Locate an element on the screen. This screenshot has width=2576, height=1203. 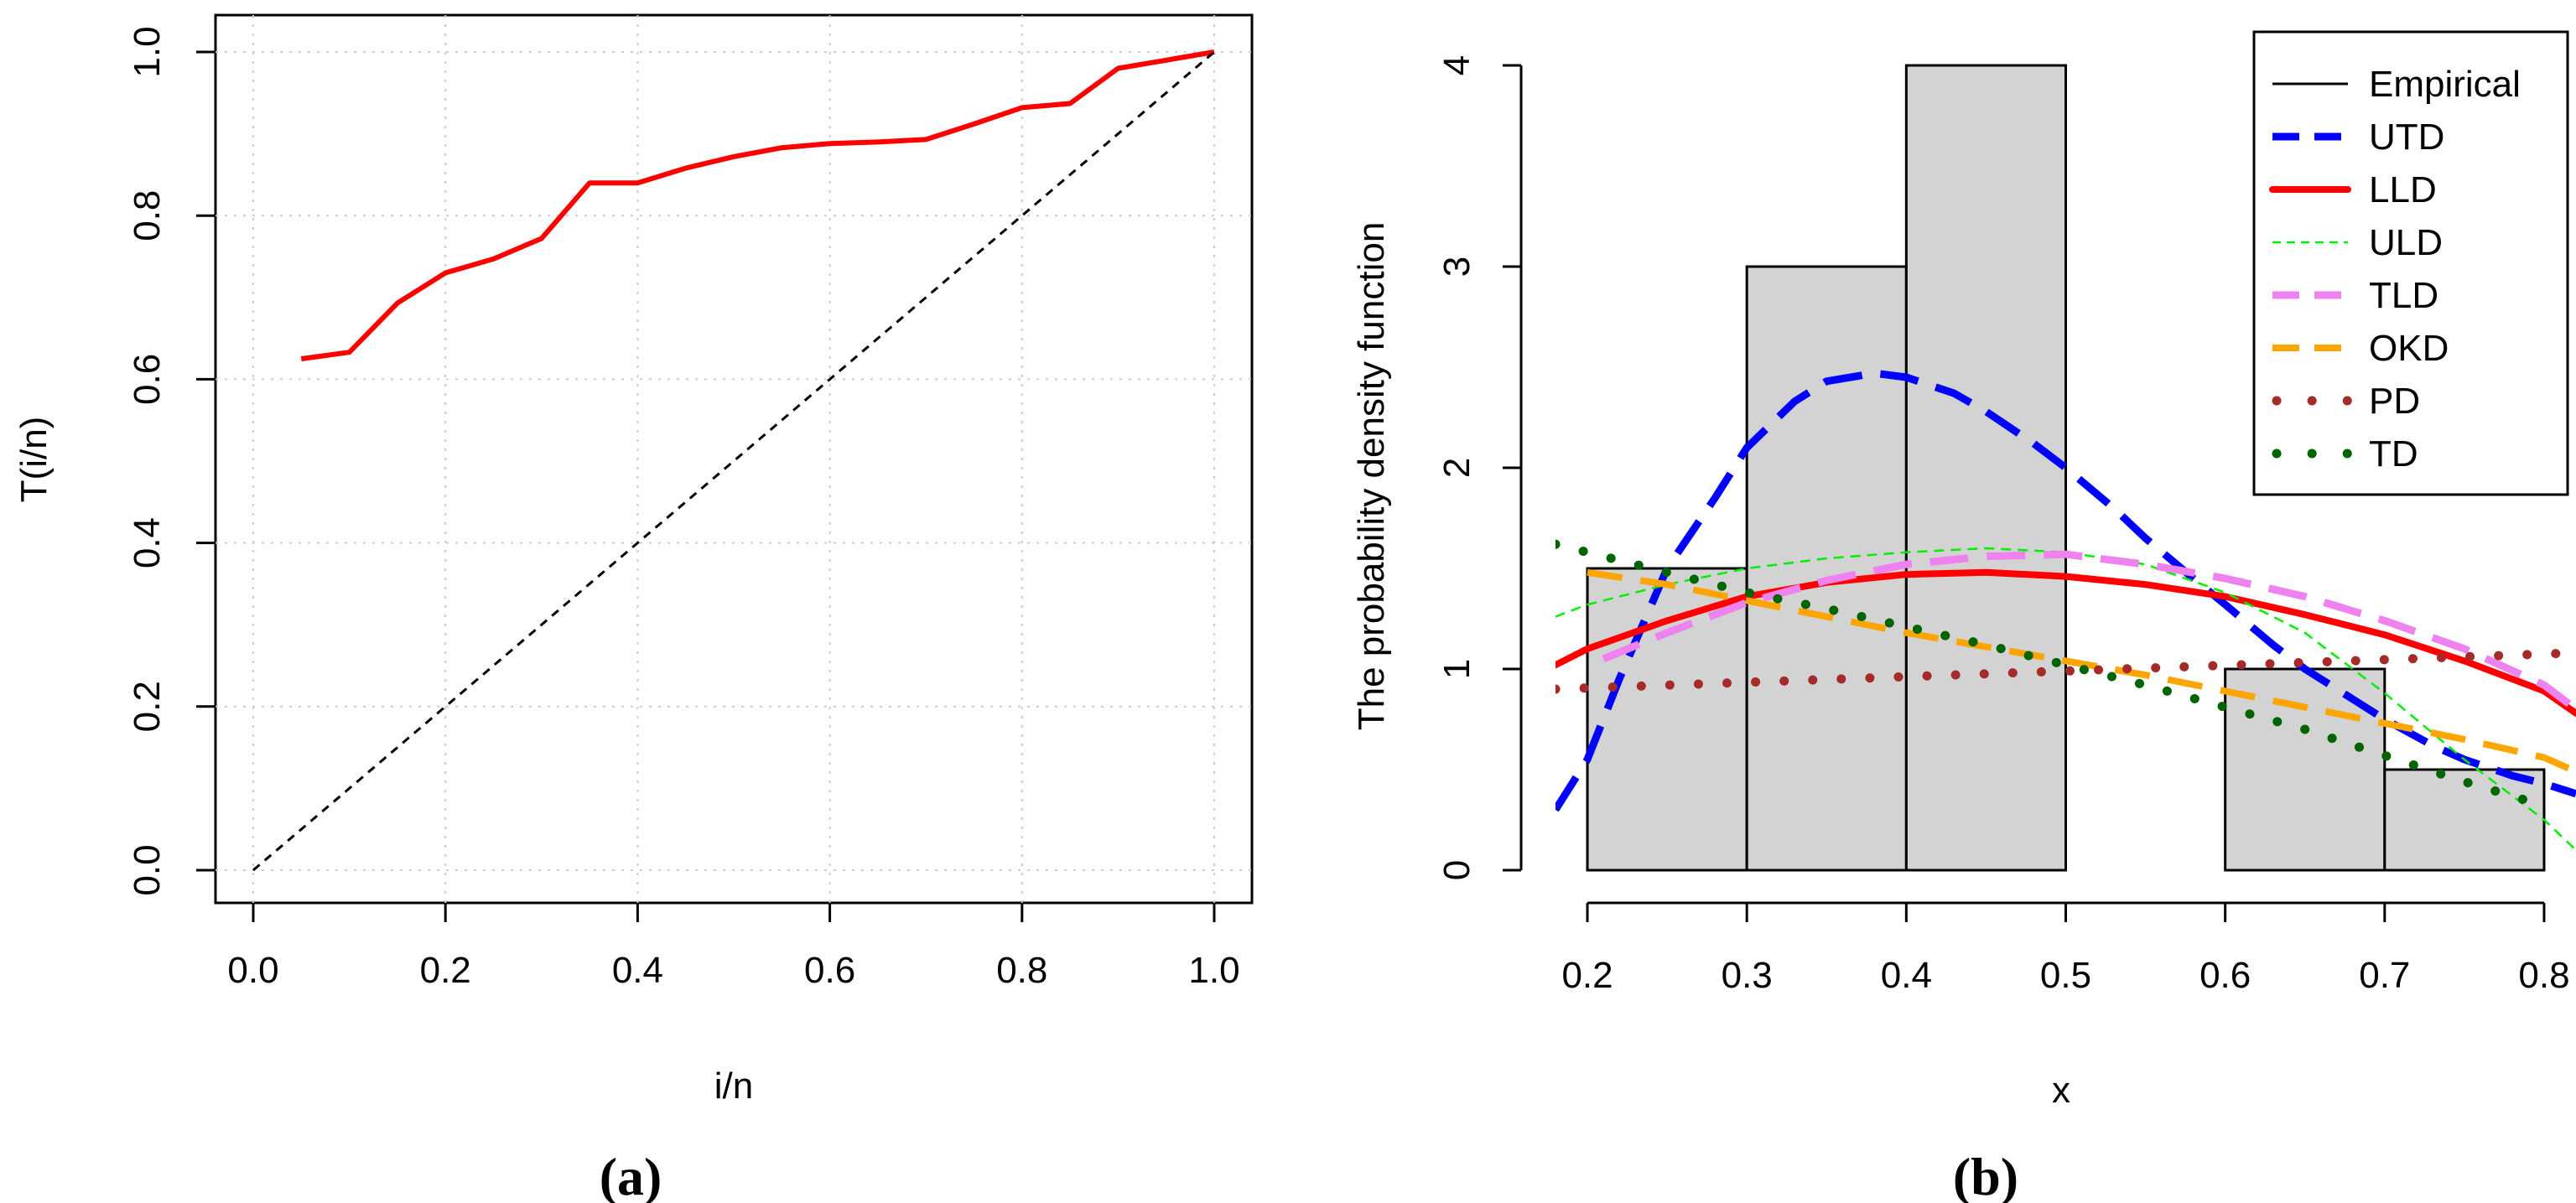
series-pd is located at coordinates (2065, 671).